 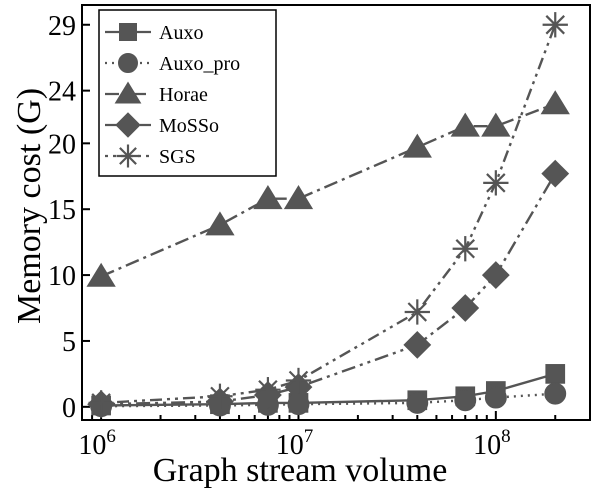 I want to click on legend-label: Auxo, so click(x=181, y=33).